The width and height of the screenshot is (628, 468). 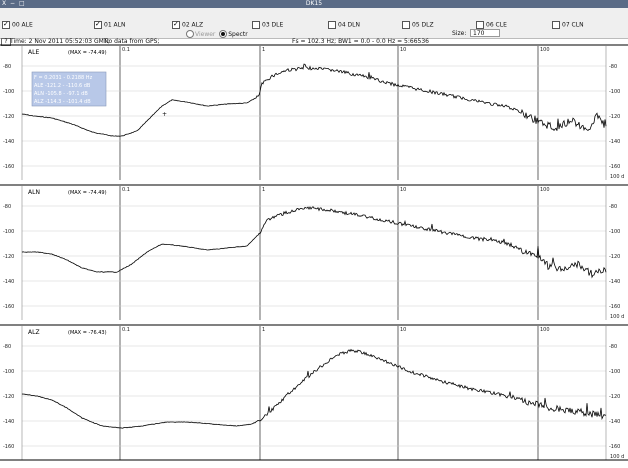 What do you see at coordinates (190, 34) in the screenshot?
I see `radio-icon` at bounding box center [190, 34].